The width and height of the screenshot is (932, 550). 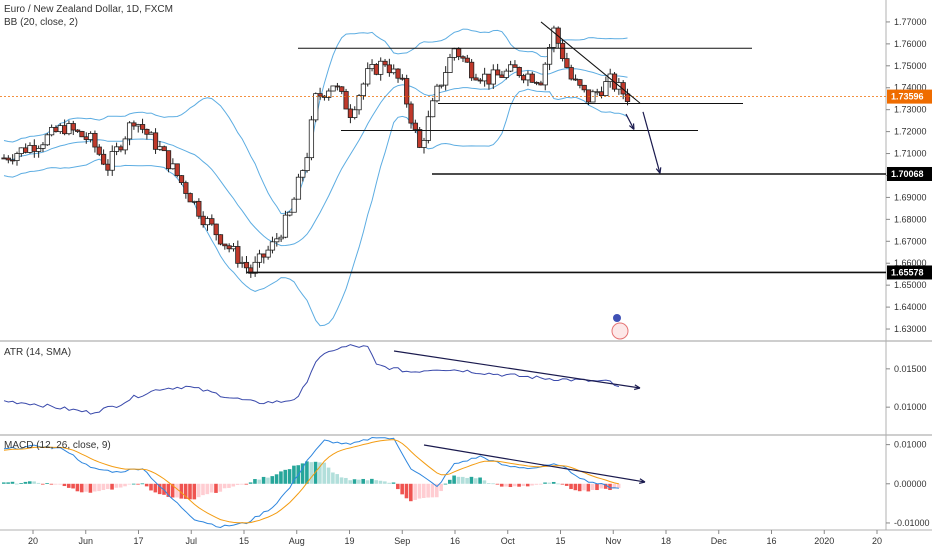 I want to click on y-tick-label: 1.63000, so click(x=910, y=329).